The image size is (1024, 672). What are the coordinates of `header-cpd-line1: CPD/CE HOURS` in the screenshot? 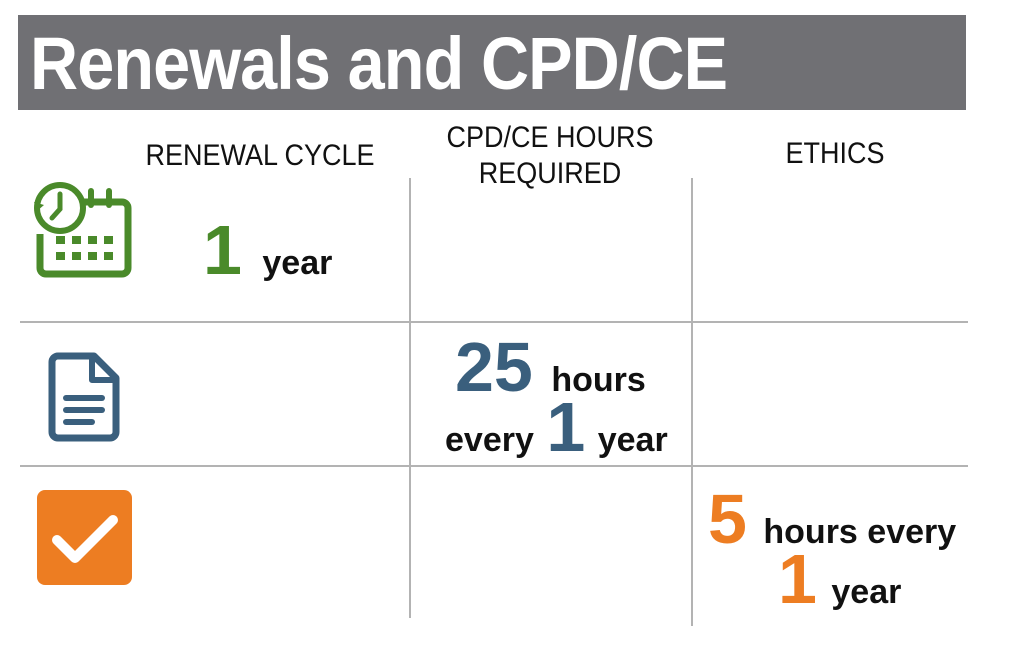 It's located at (550, 137).